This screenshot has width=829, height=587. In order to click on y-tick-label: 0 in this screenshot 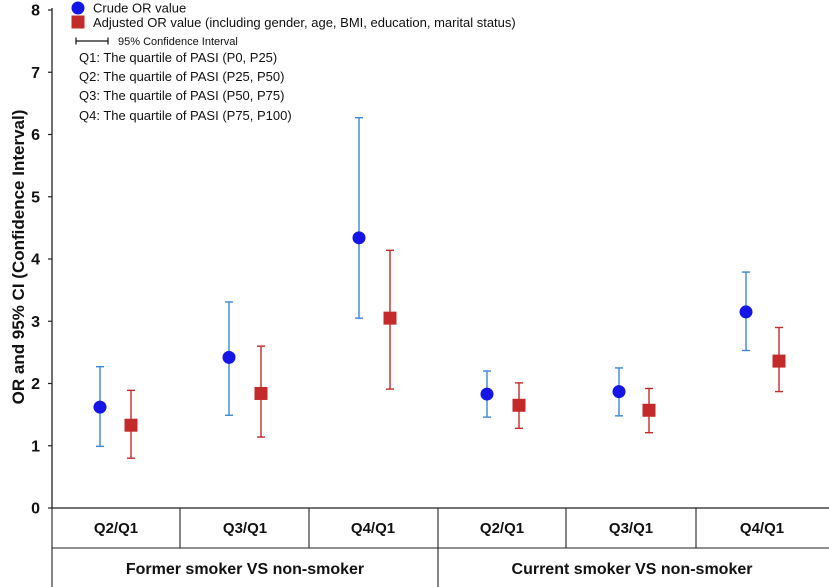, I will do `click(35, 509)`.